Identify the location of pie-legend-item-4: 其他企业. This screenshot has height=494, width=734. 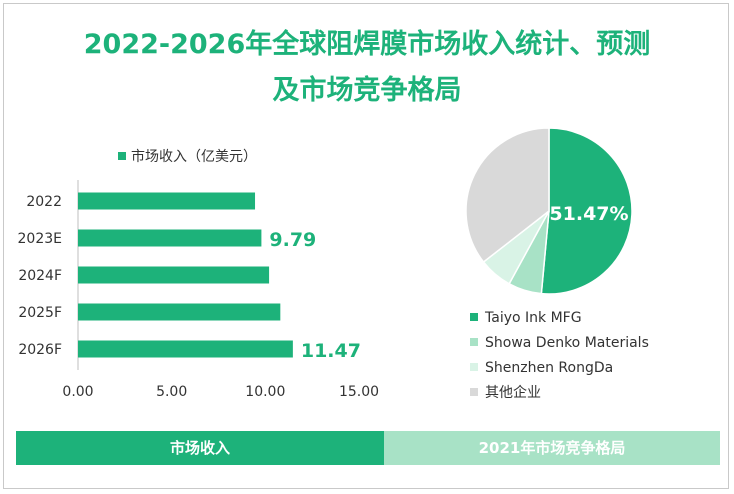
(505, 393).